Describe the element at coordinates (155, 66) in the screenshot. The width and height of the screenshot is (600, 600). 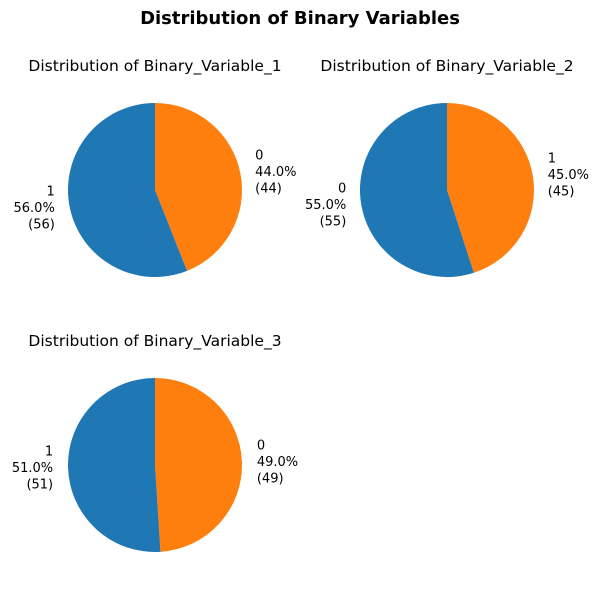
I see `pie-title: Distribution of Binary_Variable_1` at that location.